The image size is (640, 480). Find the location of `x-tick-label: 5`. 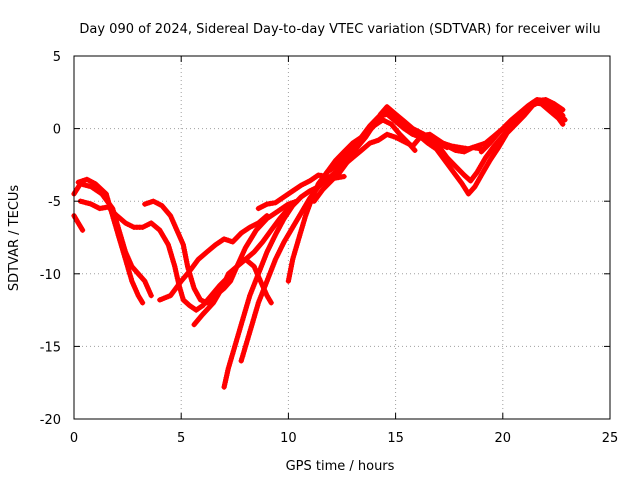

x-tick-label: 5 is located at coordinates (181, 438).